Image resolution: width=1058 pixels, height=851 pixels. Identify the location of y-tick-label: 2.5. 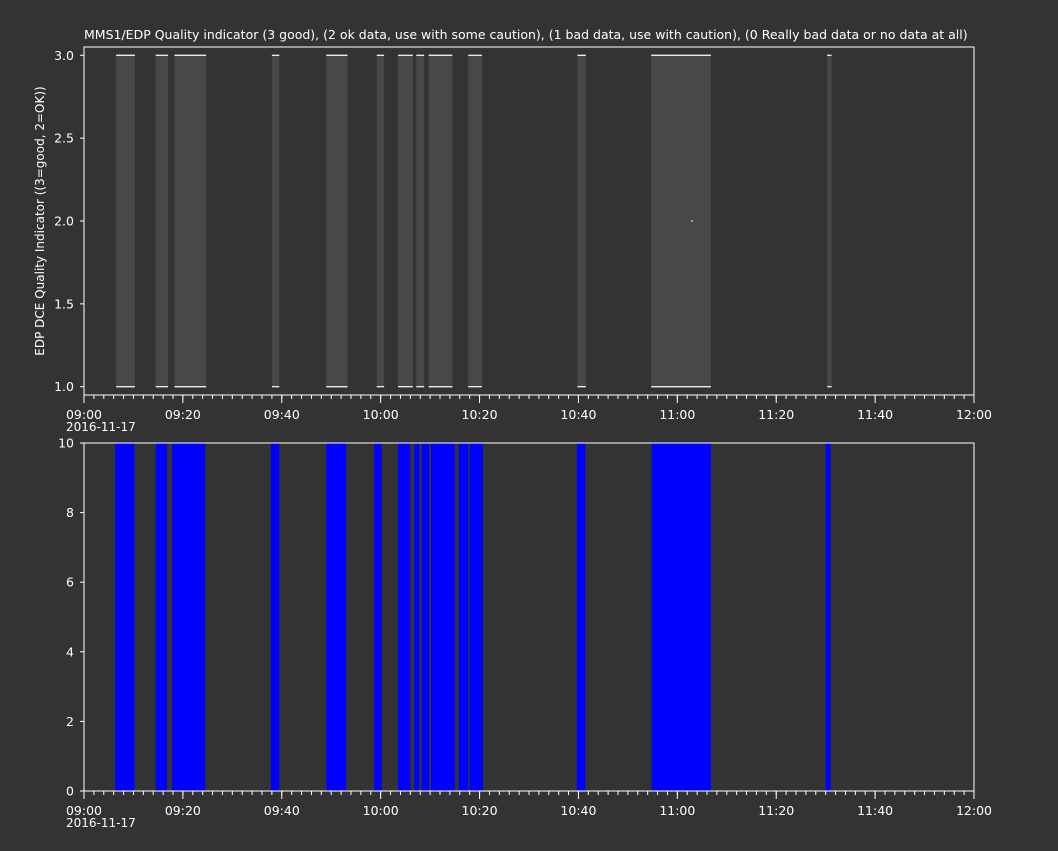
(64, 138).